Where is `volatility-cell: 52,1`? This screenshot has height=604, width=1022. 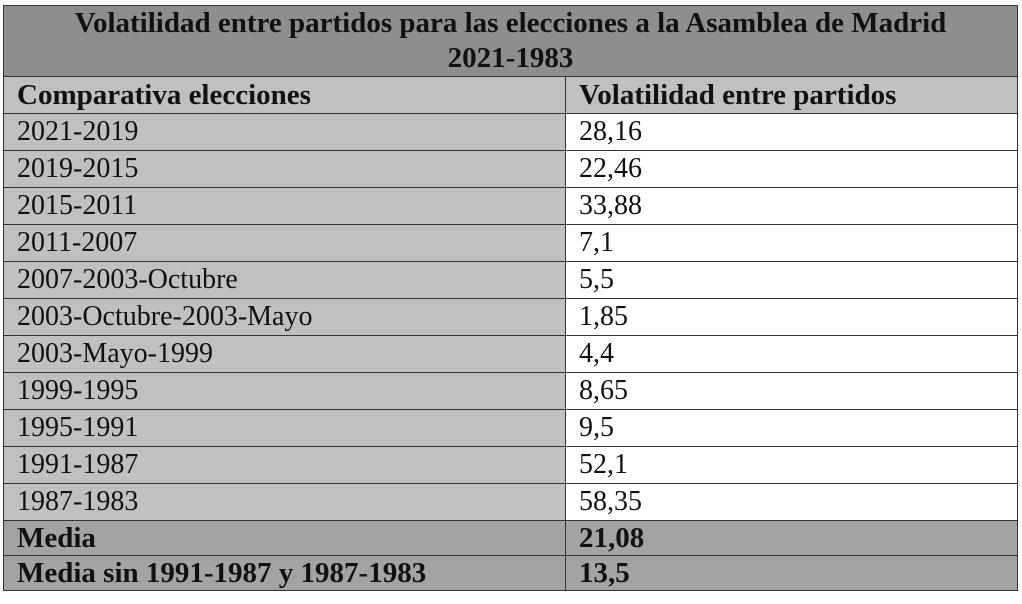 volatility-cell: 52,1 is located at coordinates (791, 465).